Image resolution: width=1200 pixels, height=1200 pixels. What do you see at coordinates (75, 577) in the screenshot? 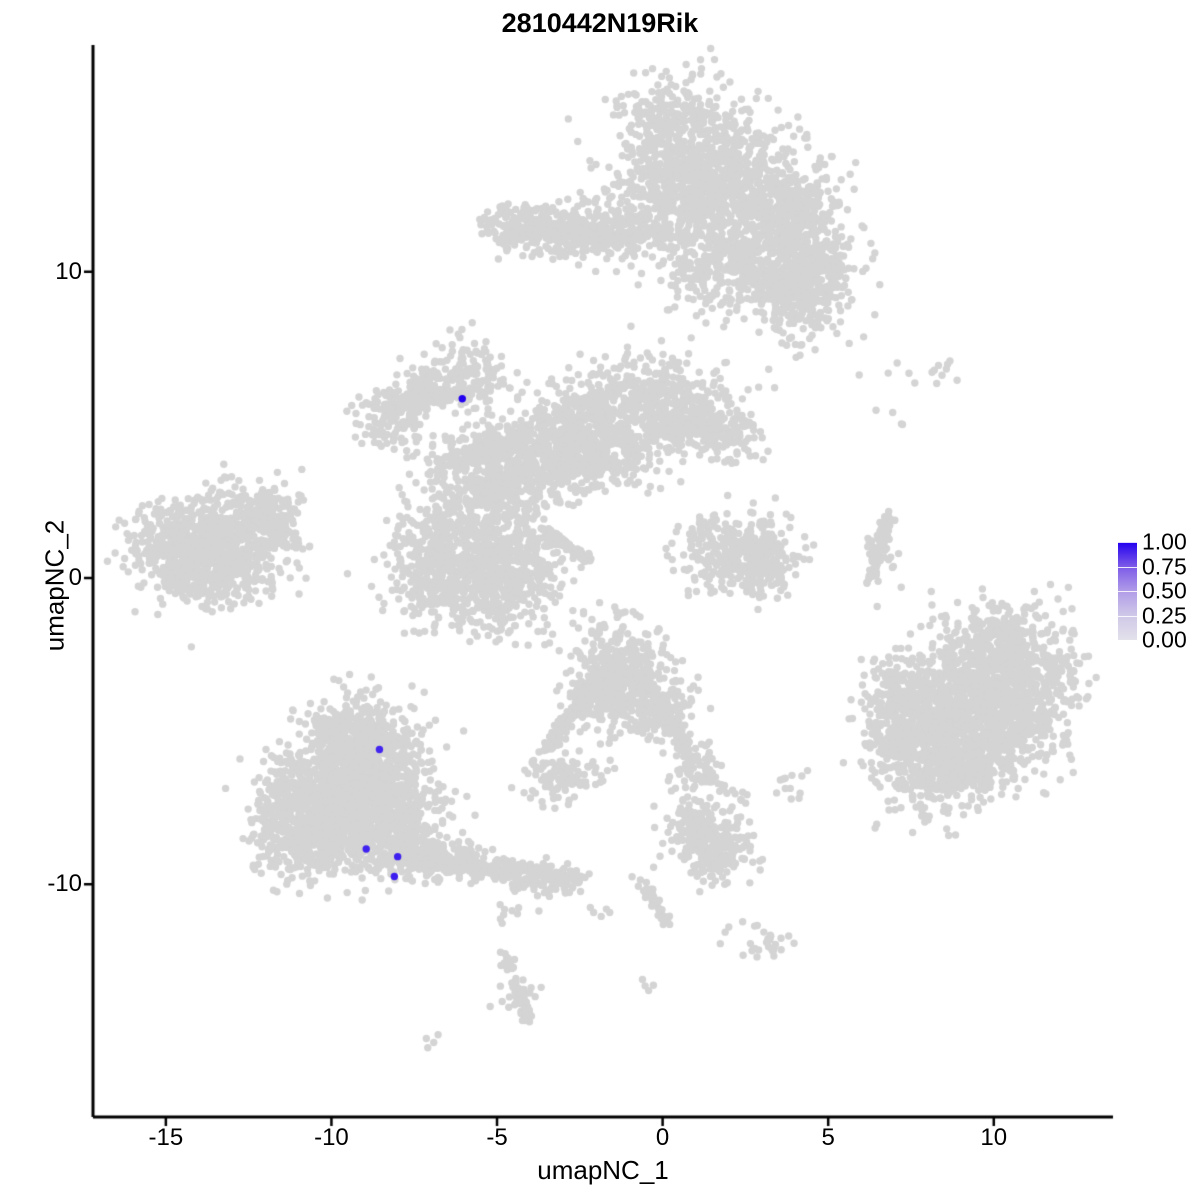
I see `y-tick-label: 0` at bounding box center [75, 577].